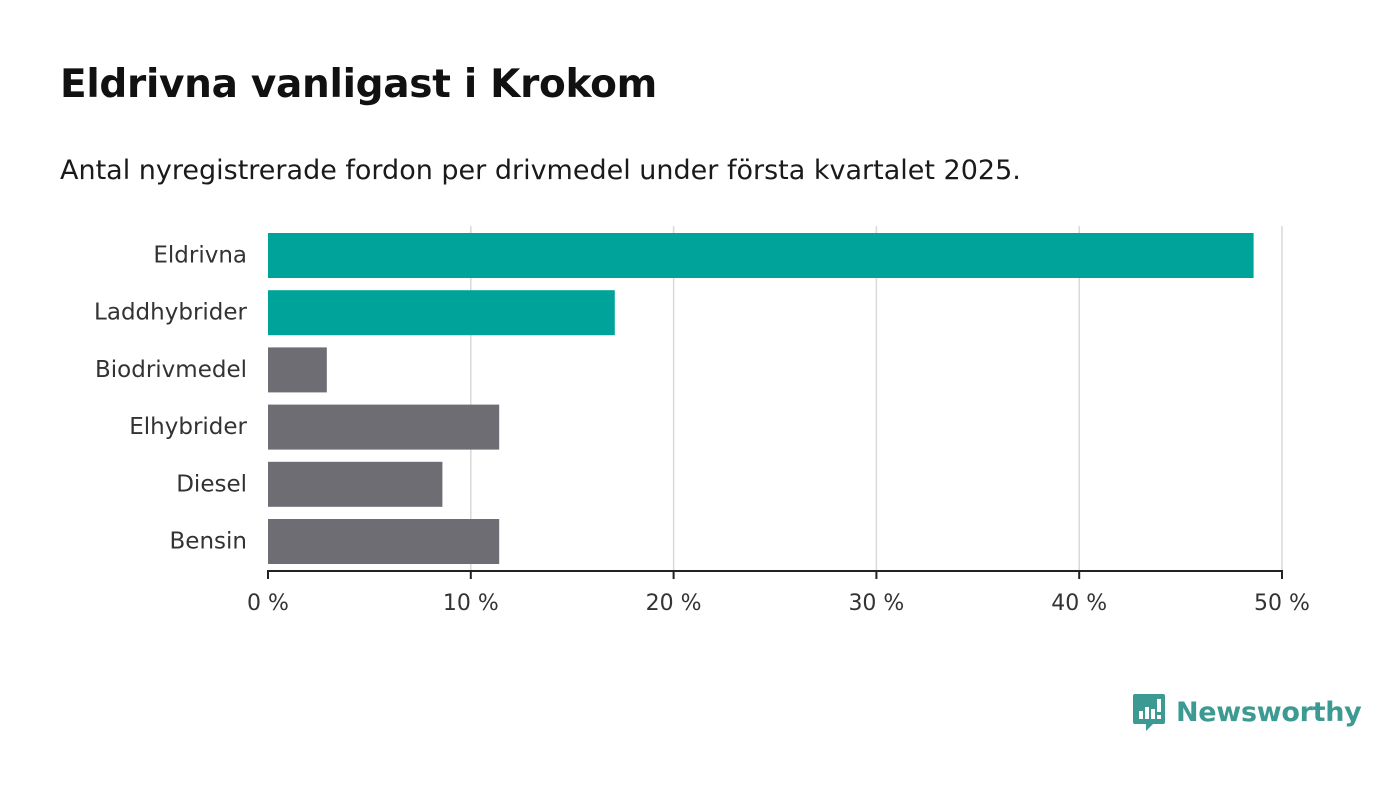 The image size is (1400, 793). What do you see at coordinates (761, 255) in the screenshot?
I see `bar-eldrivna` at bounding box center [761, 255].